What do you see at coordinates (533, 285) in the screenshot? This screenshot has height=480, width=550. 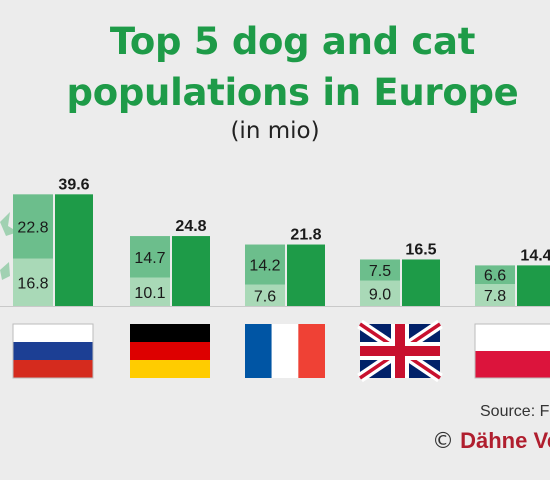 I see `bar-total-poland` at bounding box center [533, 285].